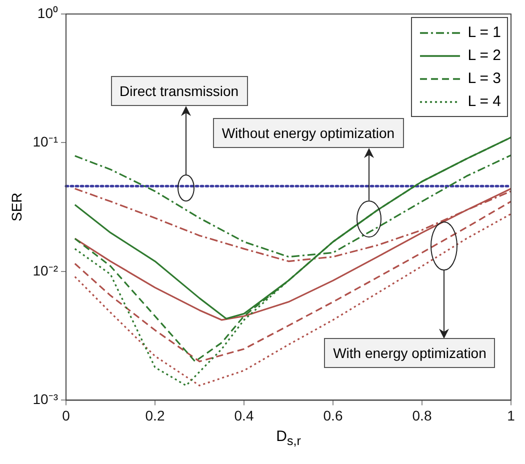 The image size is (525, 464). Describe the element at coordinates (288, 438) in the screenshot. I see `x-axis-title: D$_{s,r}$` at that location.